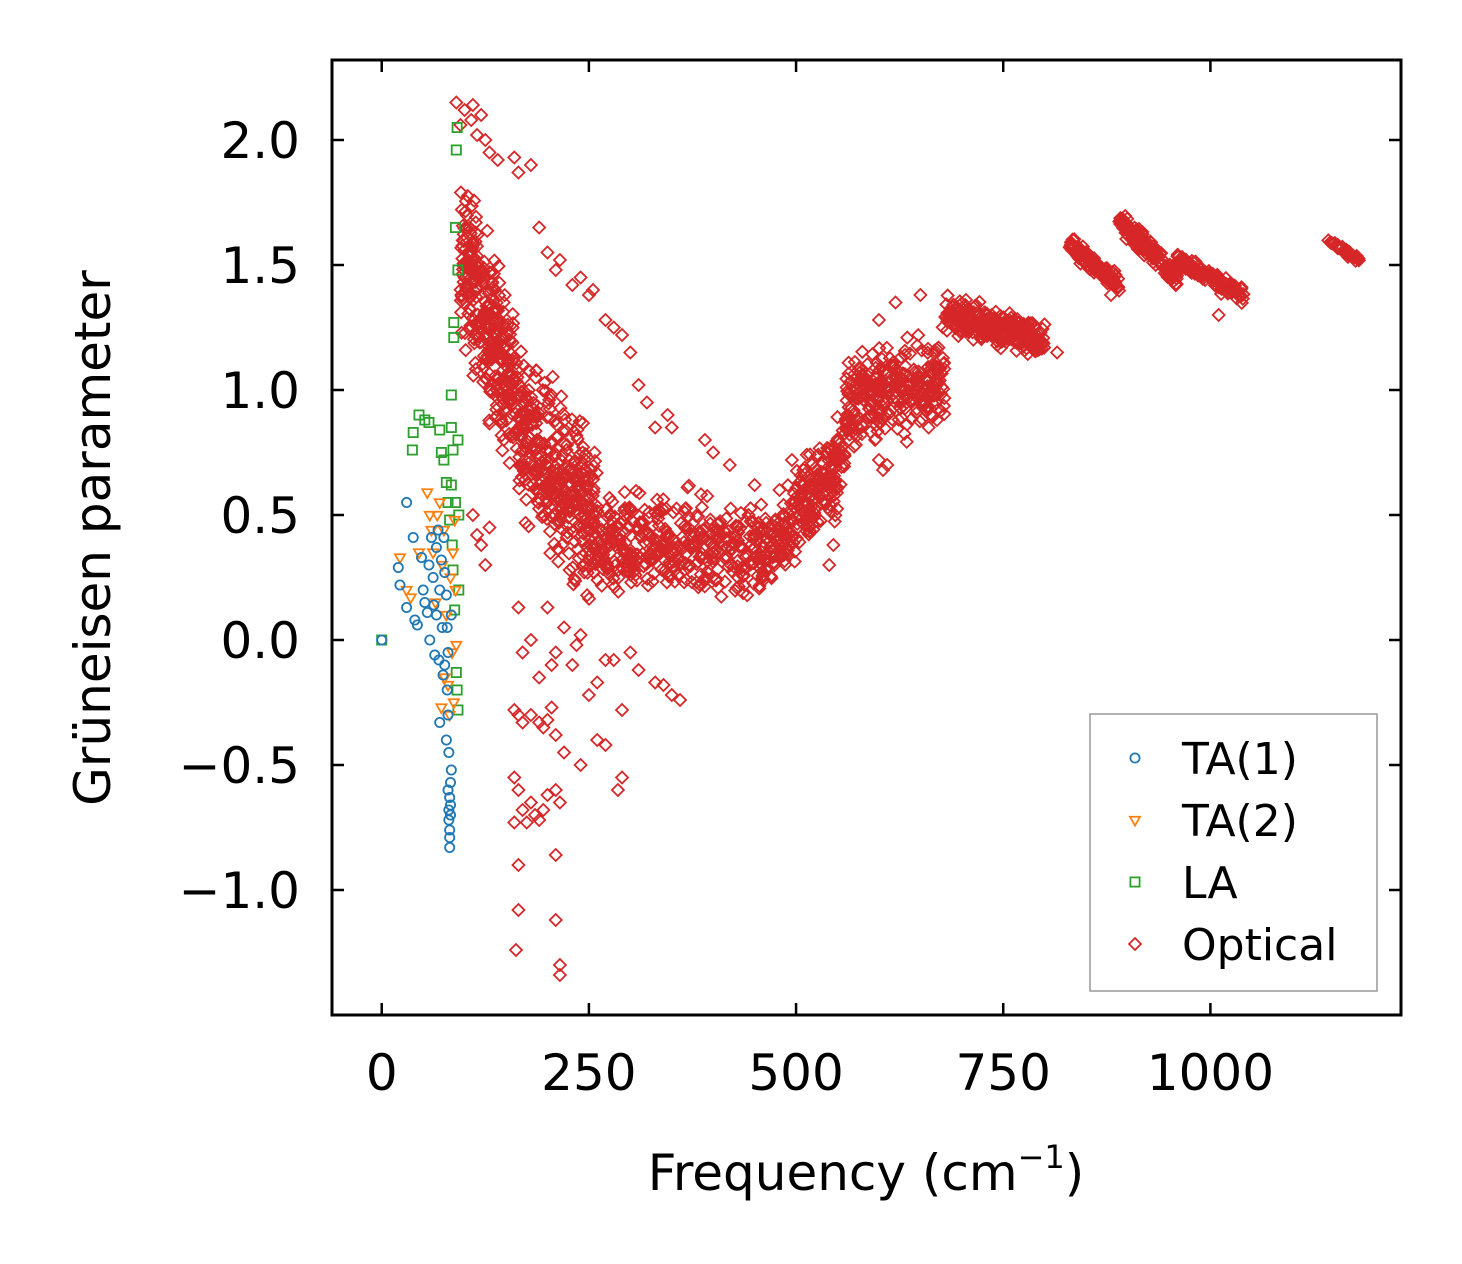  Describe the element at coordinates (1239, 821) in the screenshot. I see `legend-label-ta-2: TA(2)` at that location.